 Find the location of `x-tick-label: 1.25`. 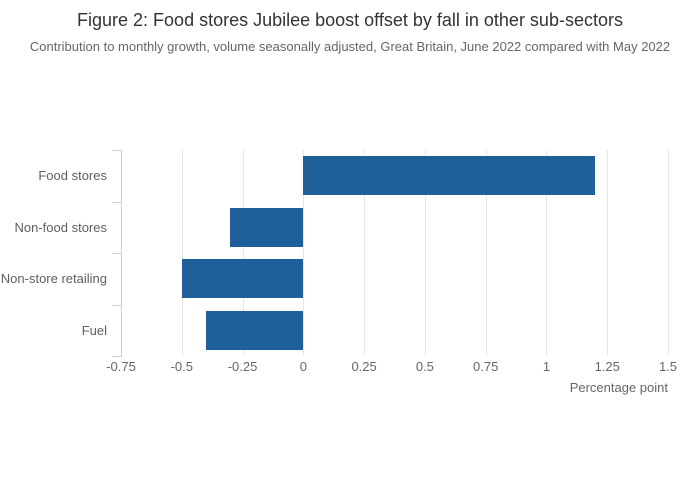

x-tick-label: 1.25 is located at coordinates (607, 366).